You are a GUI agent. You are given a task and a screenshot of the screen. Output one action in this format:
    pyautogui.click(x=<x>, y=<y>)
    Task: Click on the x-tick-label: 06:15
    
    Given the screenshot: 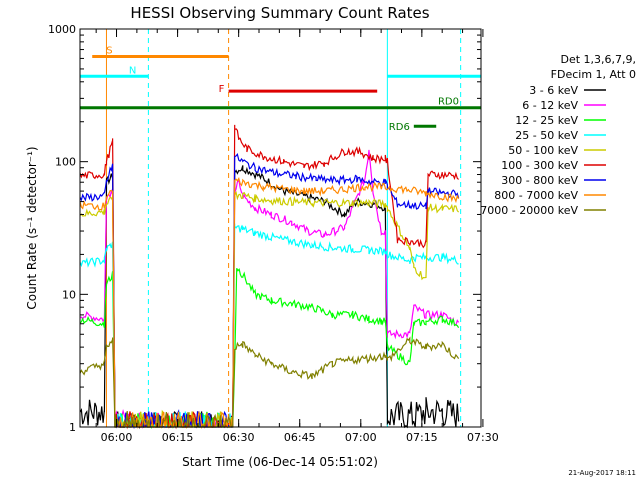 What is the action you would take?
    pyautogui.click(x=178, y=437)
    